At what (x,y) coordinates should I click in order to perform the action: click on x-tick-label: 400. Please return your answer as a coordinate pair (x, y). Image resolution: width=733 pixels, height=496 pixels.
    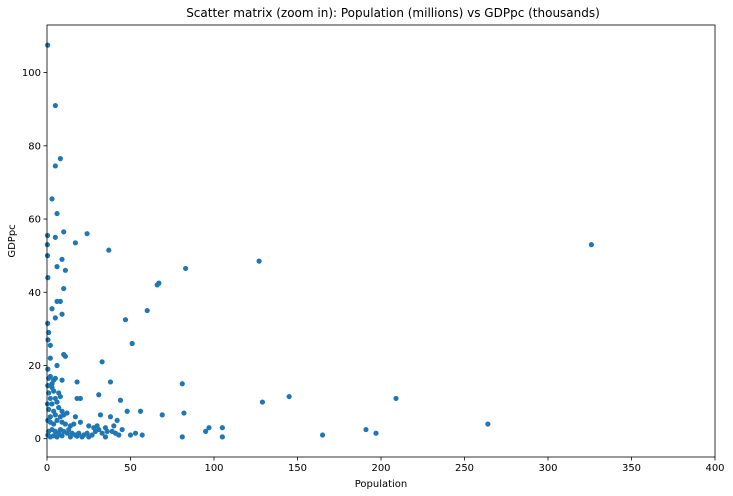
    Looking at the image, I should click on (714, 468).